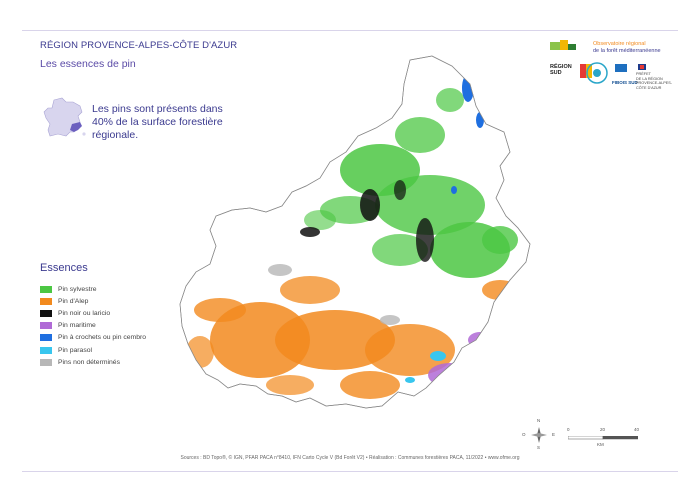 The image size is (700, 495). I want to click on paca-highlight, so click(76, 127).